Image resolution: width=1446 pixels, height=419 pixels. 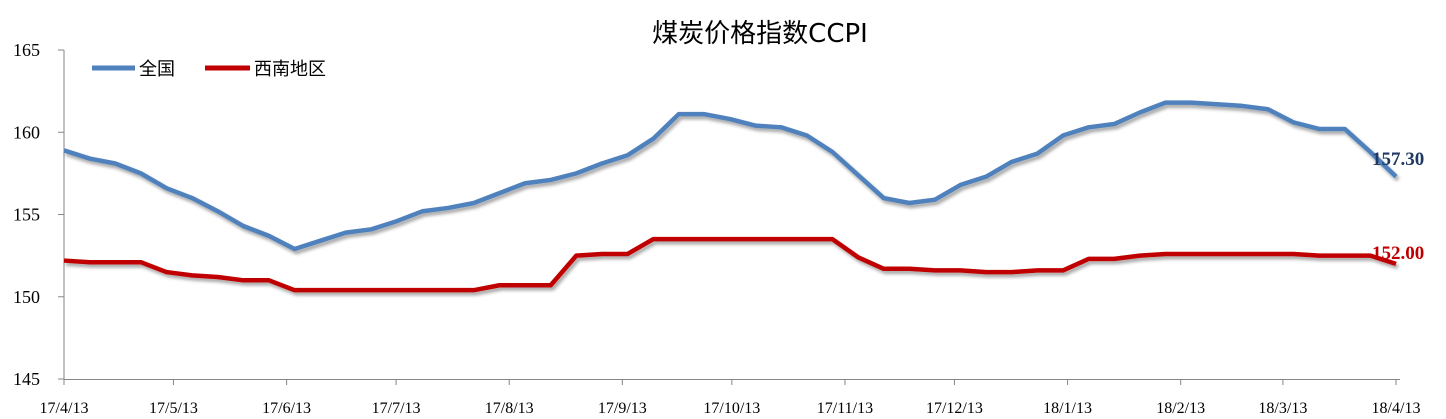 I want to click on x-tick-label: 18/3/13, so click(x=1282, y=408).